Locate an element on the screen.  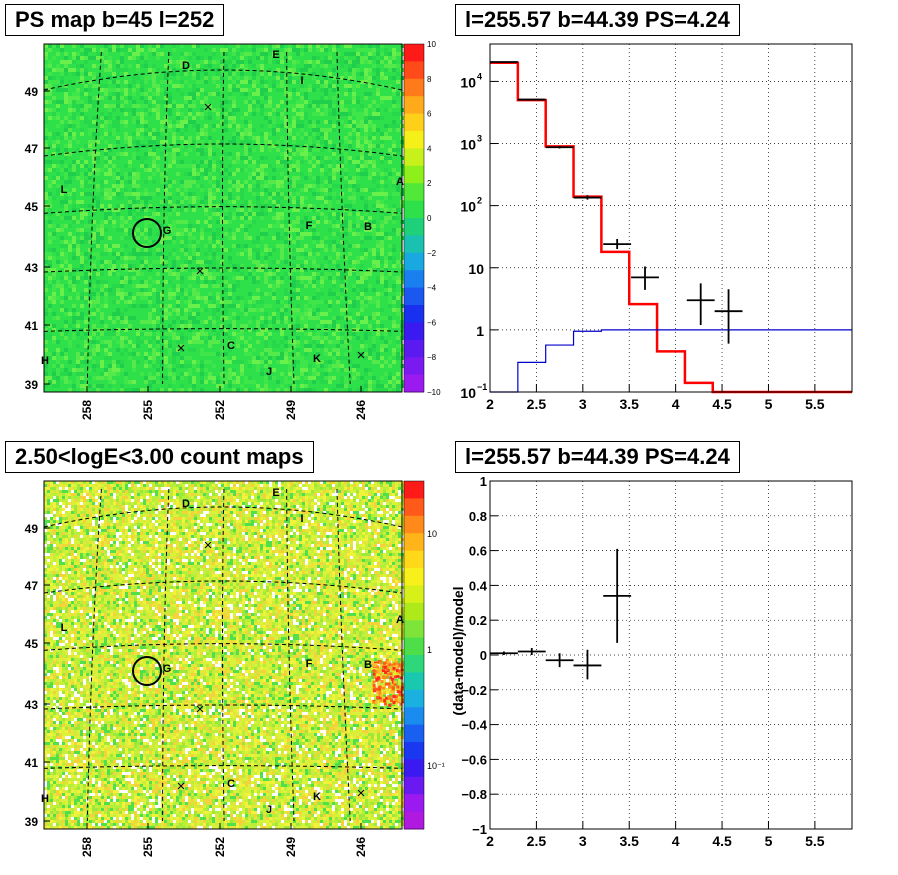
source-label: I is located at coordinates (301, 81).